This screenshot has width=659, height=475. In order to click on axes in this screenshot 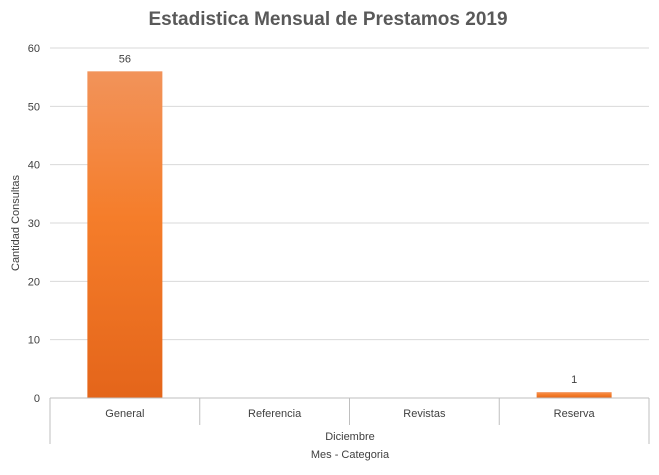, I will do `click(349, 420)`.